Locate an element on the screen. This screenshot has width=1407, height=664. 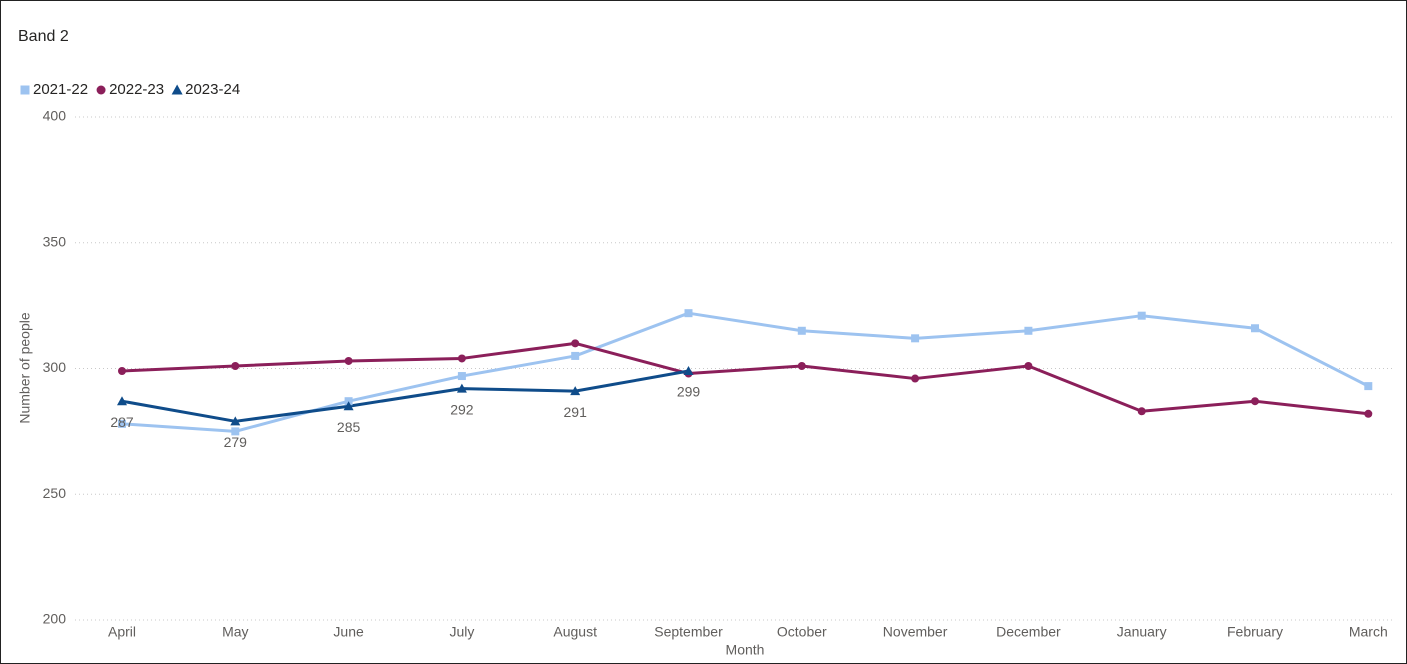
data-label: 287 is located at coordinates (122, 422).